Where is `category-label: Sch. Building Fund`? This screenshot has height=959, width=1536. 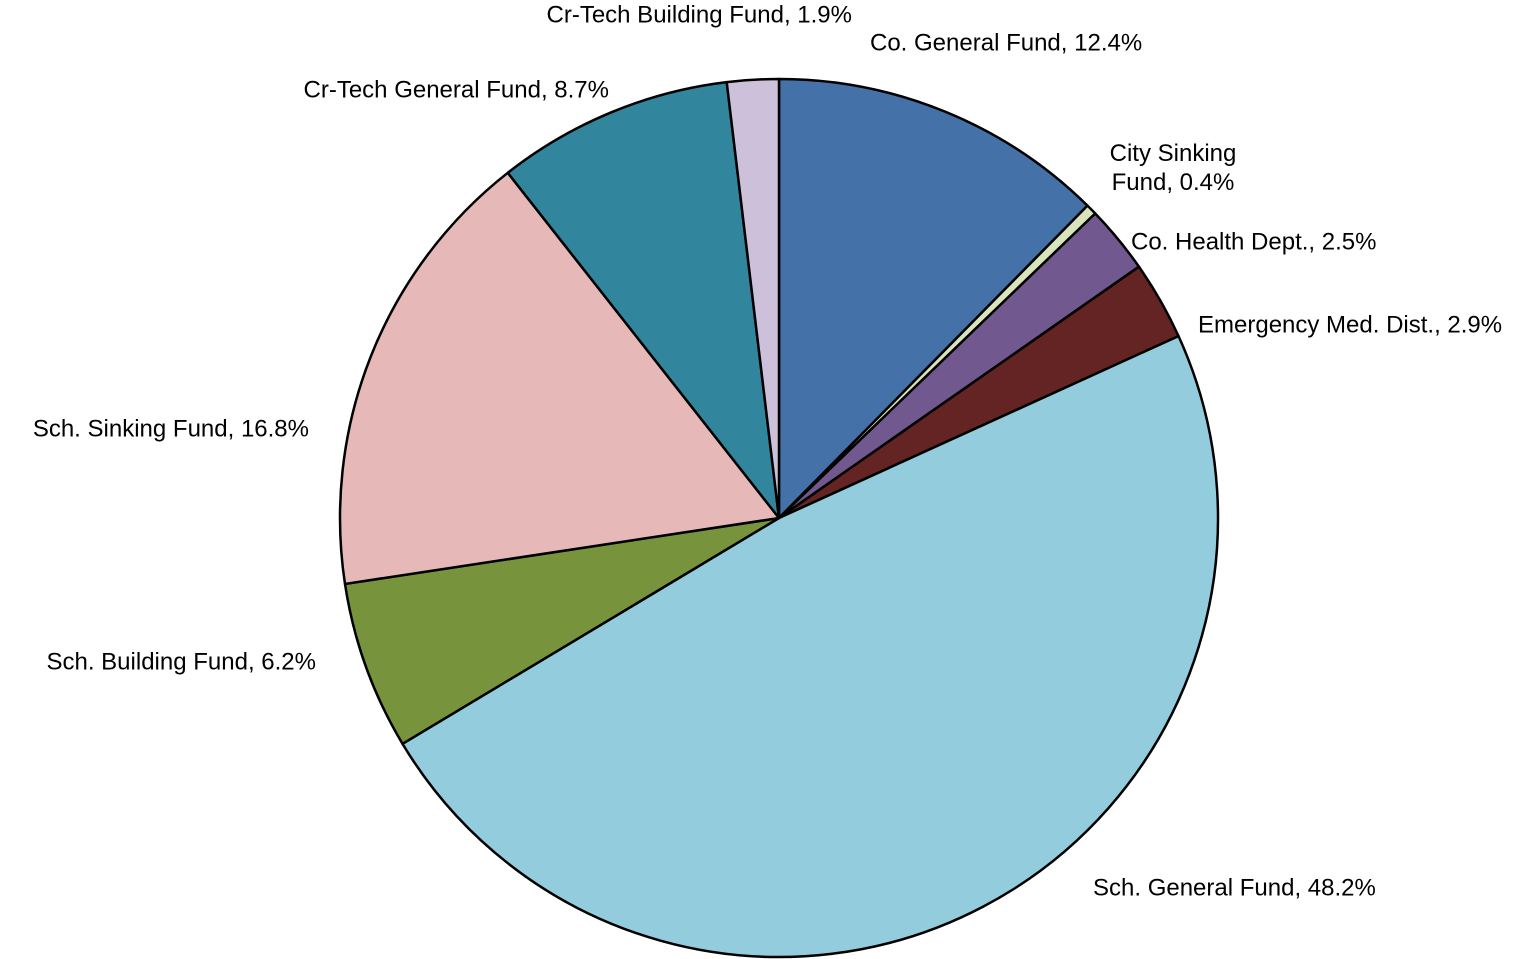
category-label: Sch. Building Fund is located at coordinates (147, 662).